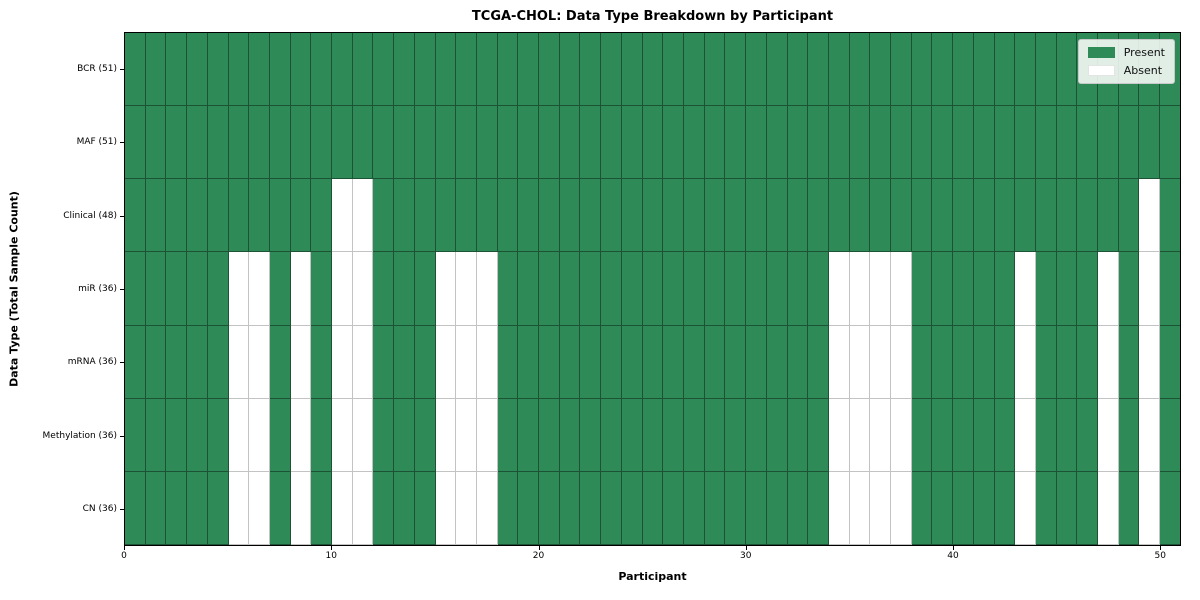 The image size is (1200, 600). I want to click on cell-methylation-p10-absent, so click(342, 435).